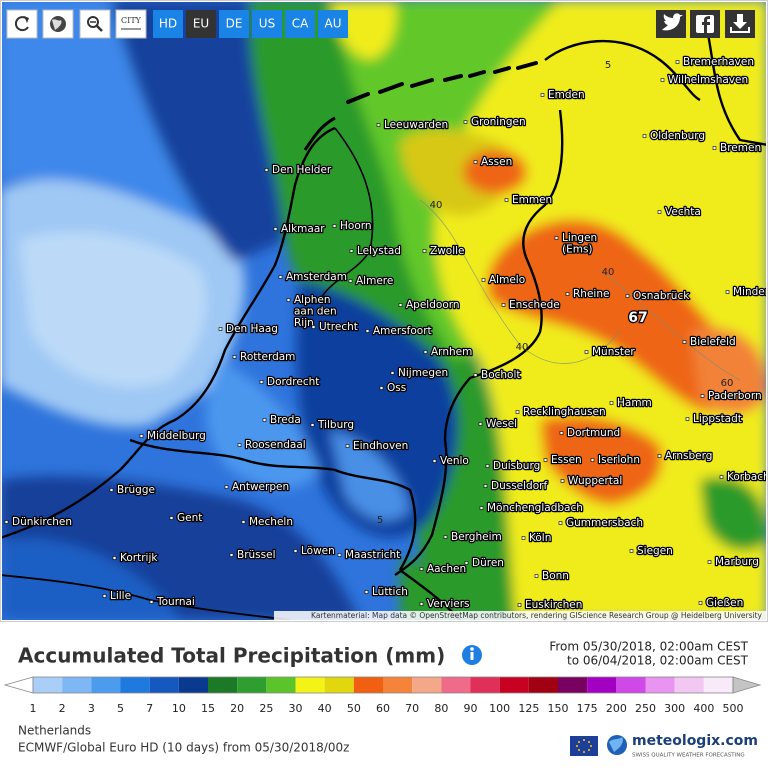 This screenshot has height=771, width=768. I want to click on place-label: Marburg, so click(737, 562).